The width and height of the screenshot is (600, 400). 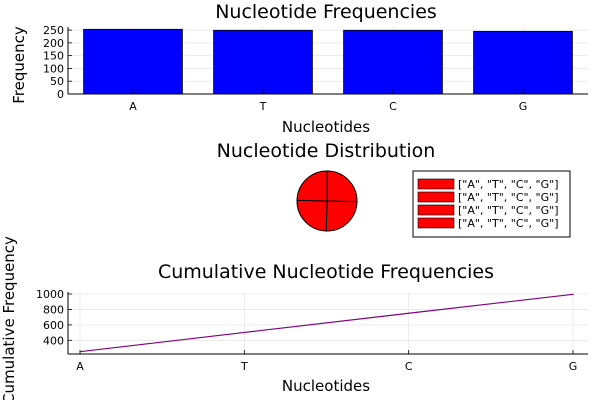 What do you see at coordinates (53, 309) in the screenshot?
I see `line-ytick-label: 800` at bounding box center [53, 309].